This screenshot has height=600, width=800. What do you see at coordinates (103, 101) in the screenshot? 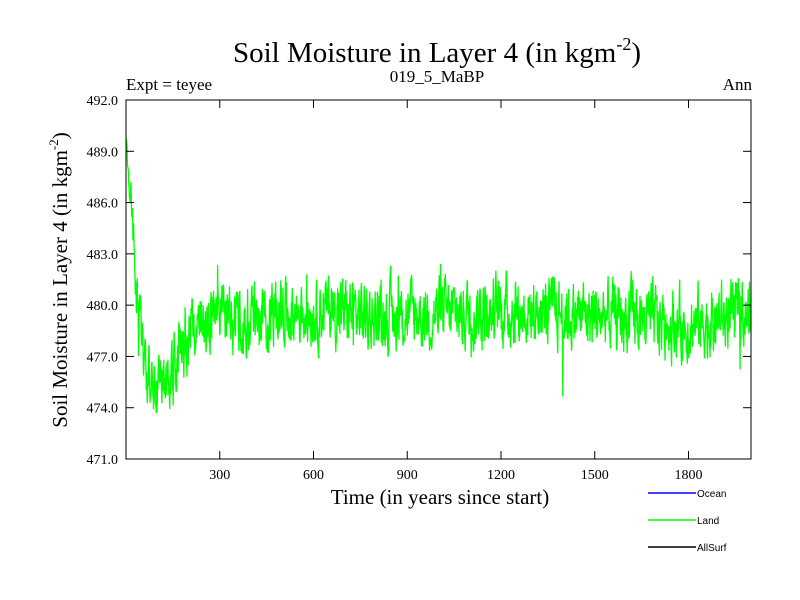
I see `y-tick-label: 492.0` at bounding box center [103, 101].